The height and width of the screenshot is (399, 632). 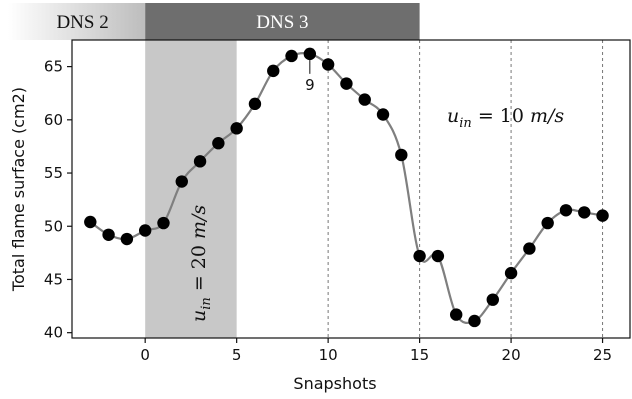 What do you see at coordinates (53, 279) in the screenshot?
I see `y-tick-label: 45` at bounding box center [53, 279].